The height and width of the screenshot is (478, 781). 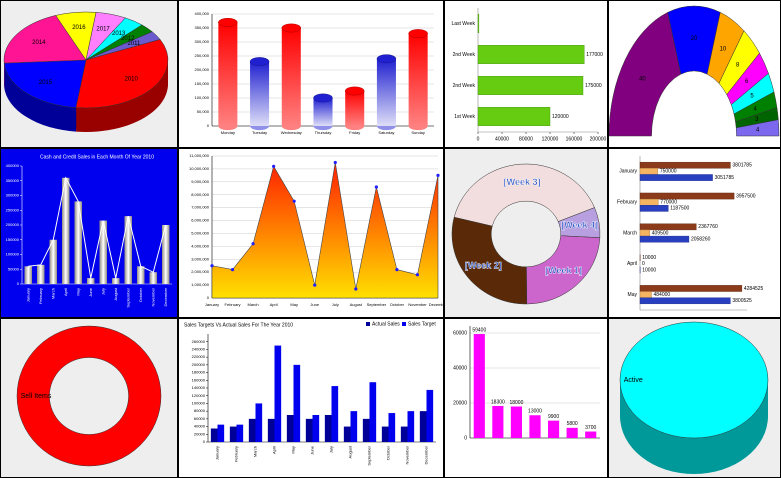 What do you see at coordinates (368, 324) in the screenshot?
I see `legend-swatch` at bounding box center [368, 324].